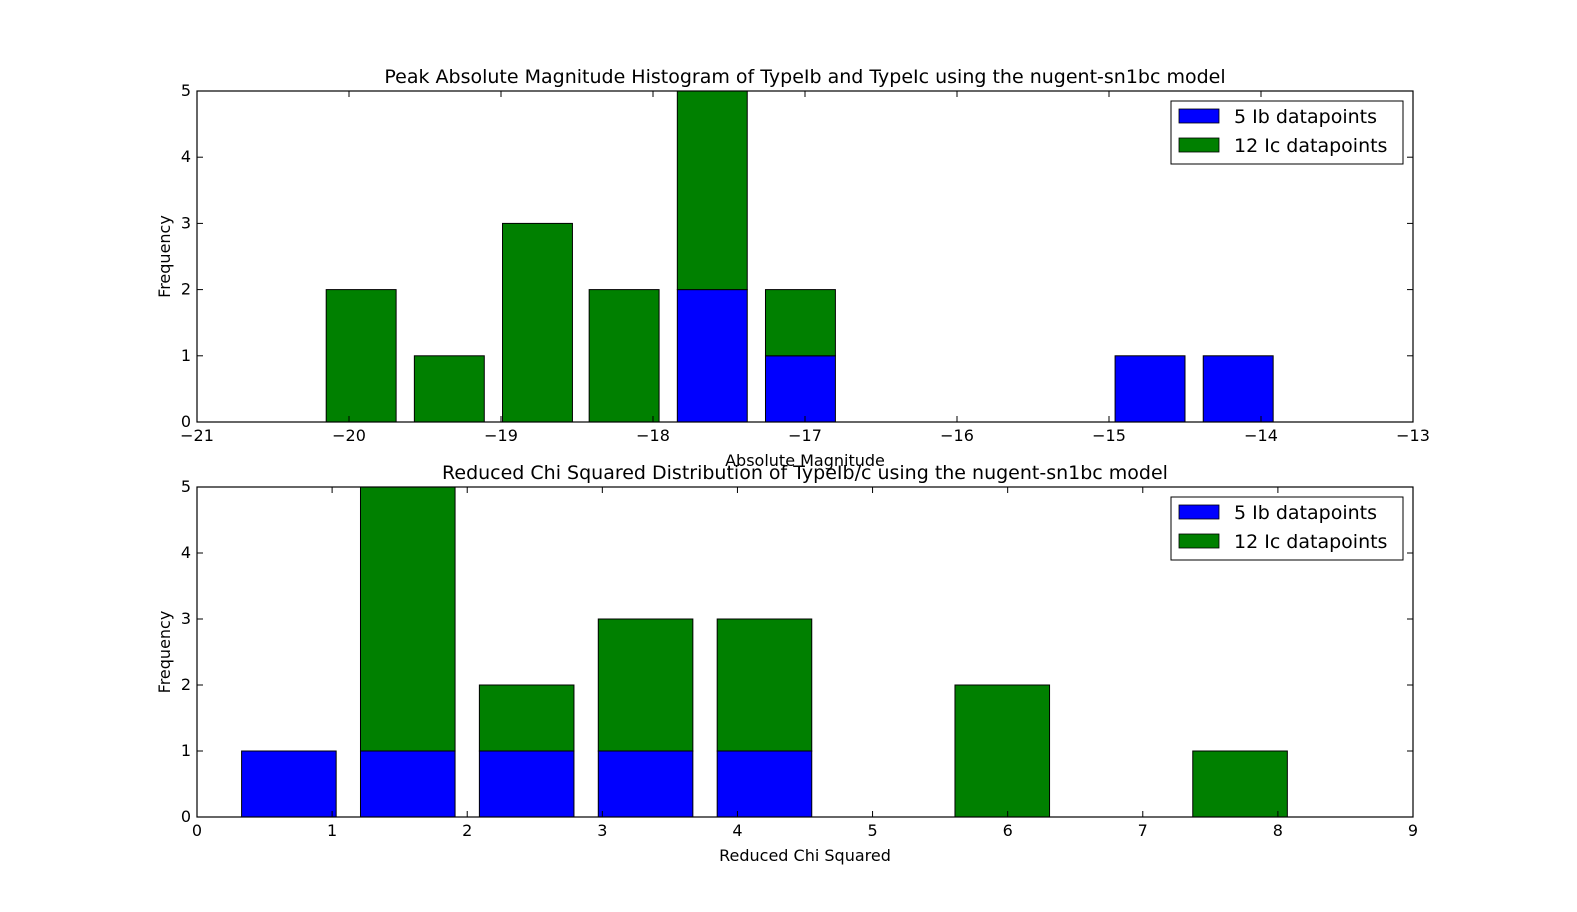 The width and height of the screenshot is (1577, 912). Describe the element at coordinates (805, 855) in the screenshot. I see `x-axis-label: Reduced Chi Squared` at that location.